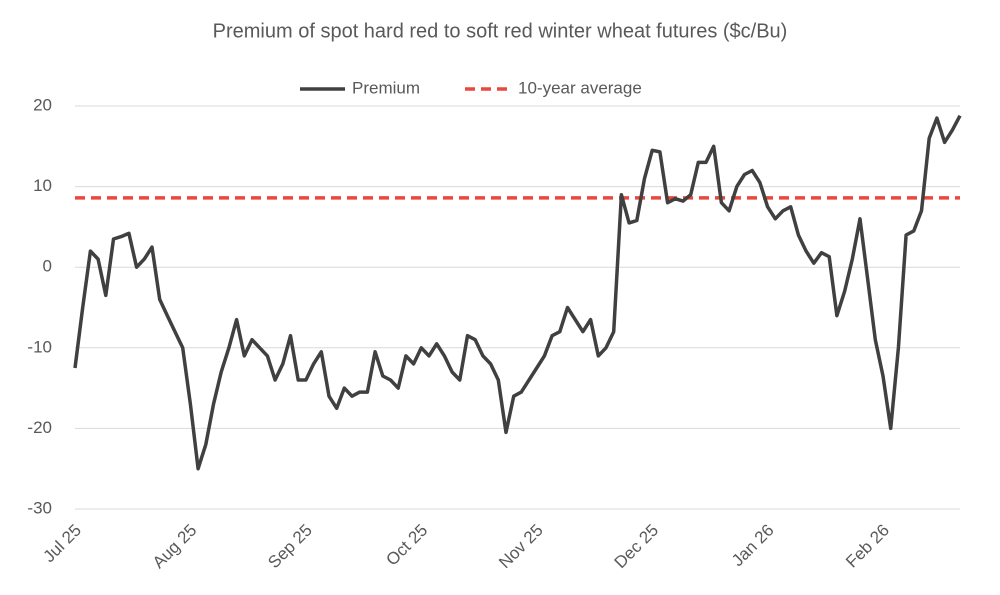 The height and width of the screenshot is (595, 1000). I want to click on x-tick-label: Feb 26, so click(867, 546).